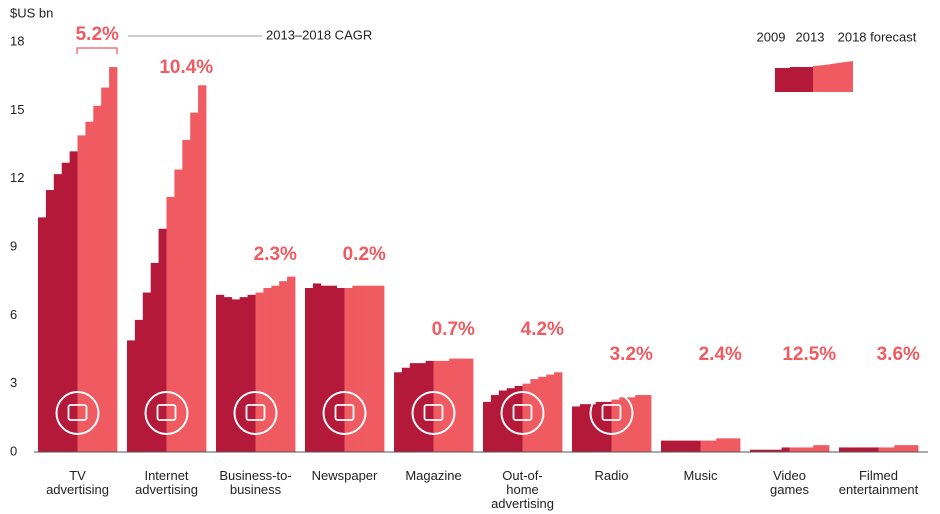 The width and height of the screenshot is (940, 514). I want to click on legend: 2009 2013 2018 forecast, so click(837, 60).